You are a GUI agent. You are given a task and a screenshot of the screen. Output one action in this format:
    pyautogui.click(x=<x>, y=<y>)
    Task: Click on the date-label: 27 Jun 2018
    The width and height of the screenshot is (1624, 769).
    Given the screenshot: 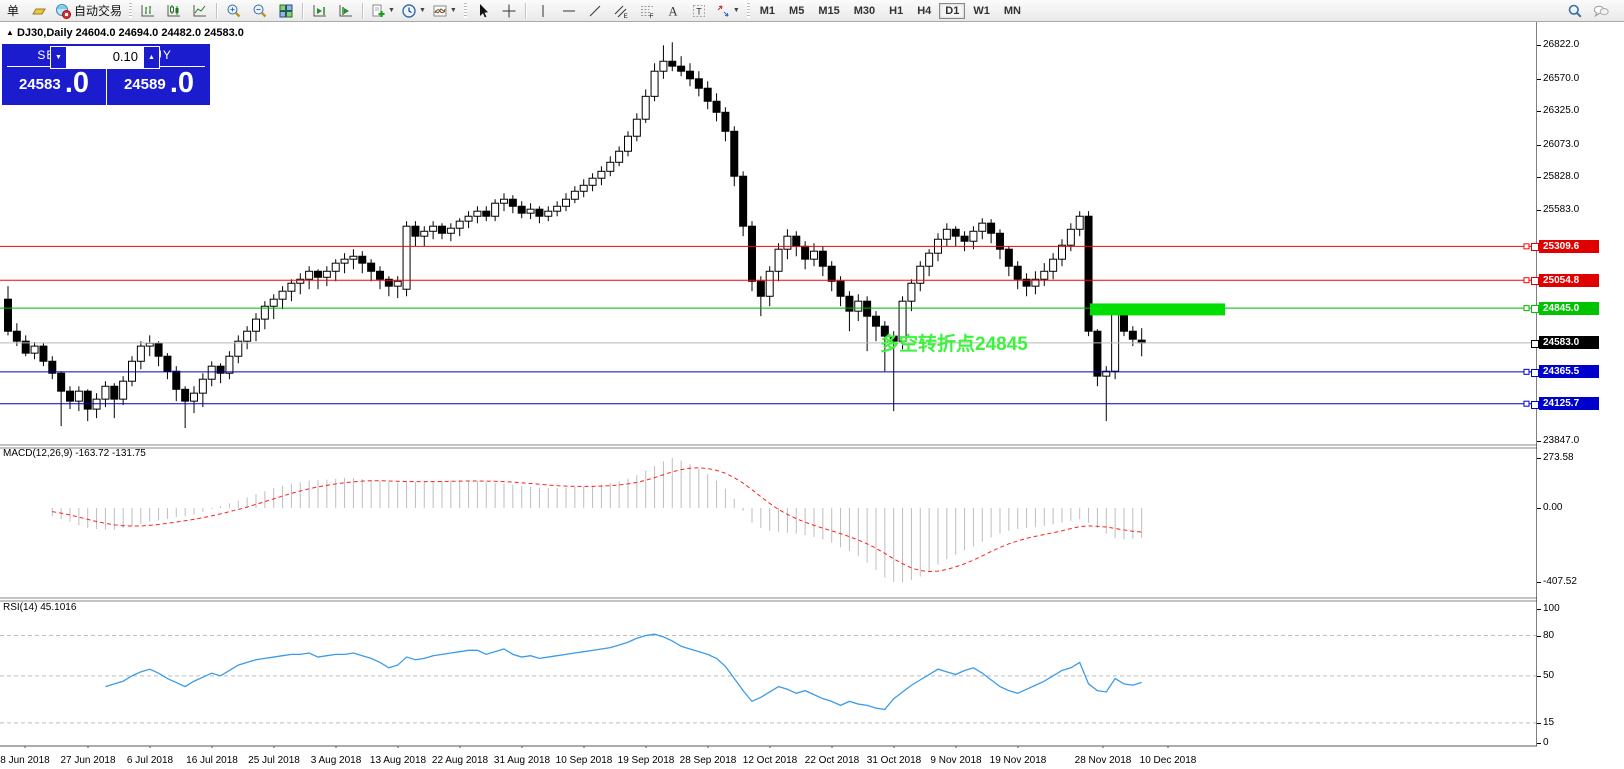 What is the action you would take?
    pyautogui.click(x=88, y=760)
    